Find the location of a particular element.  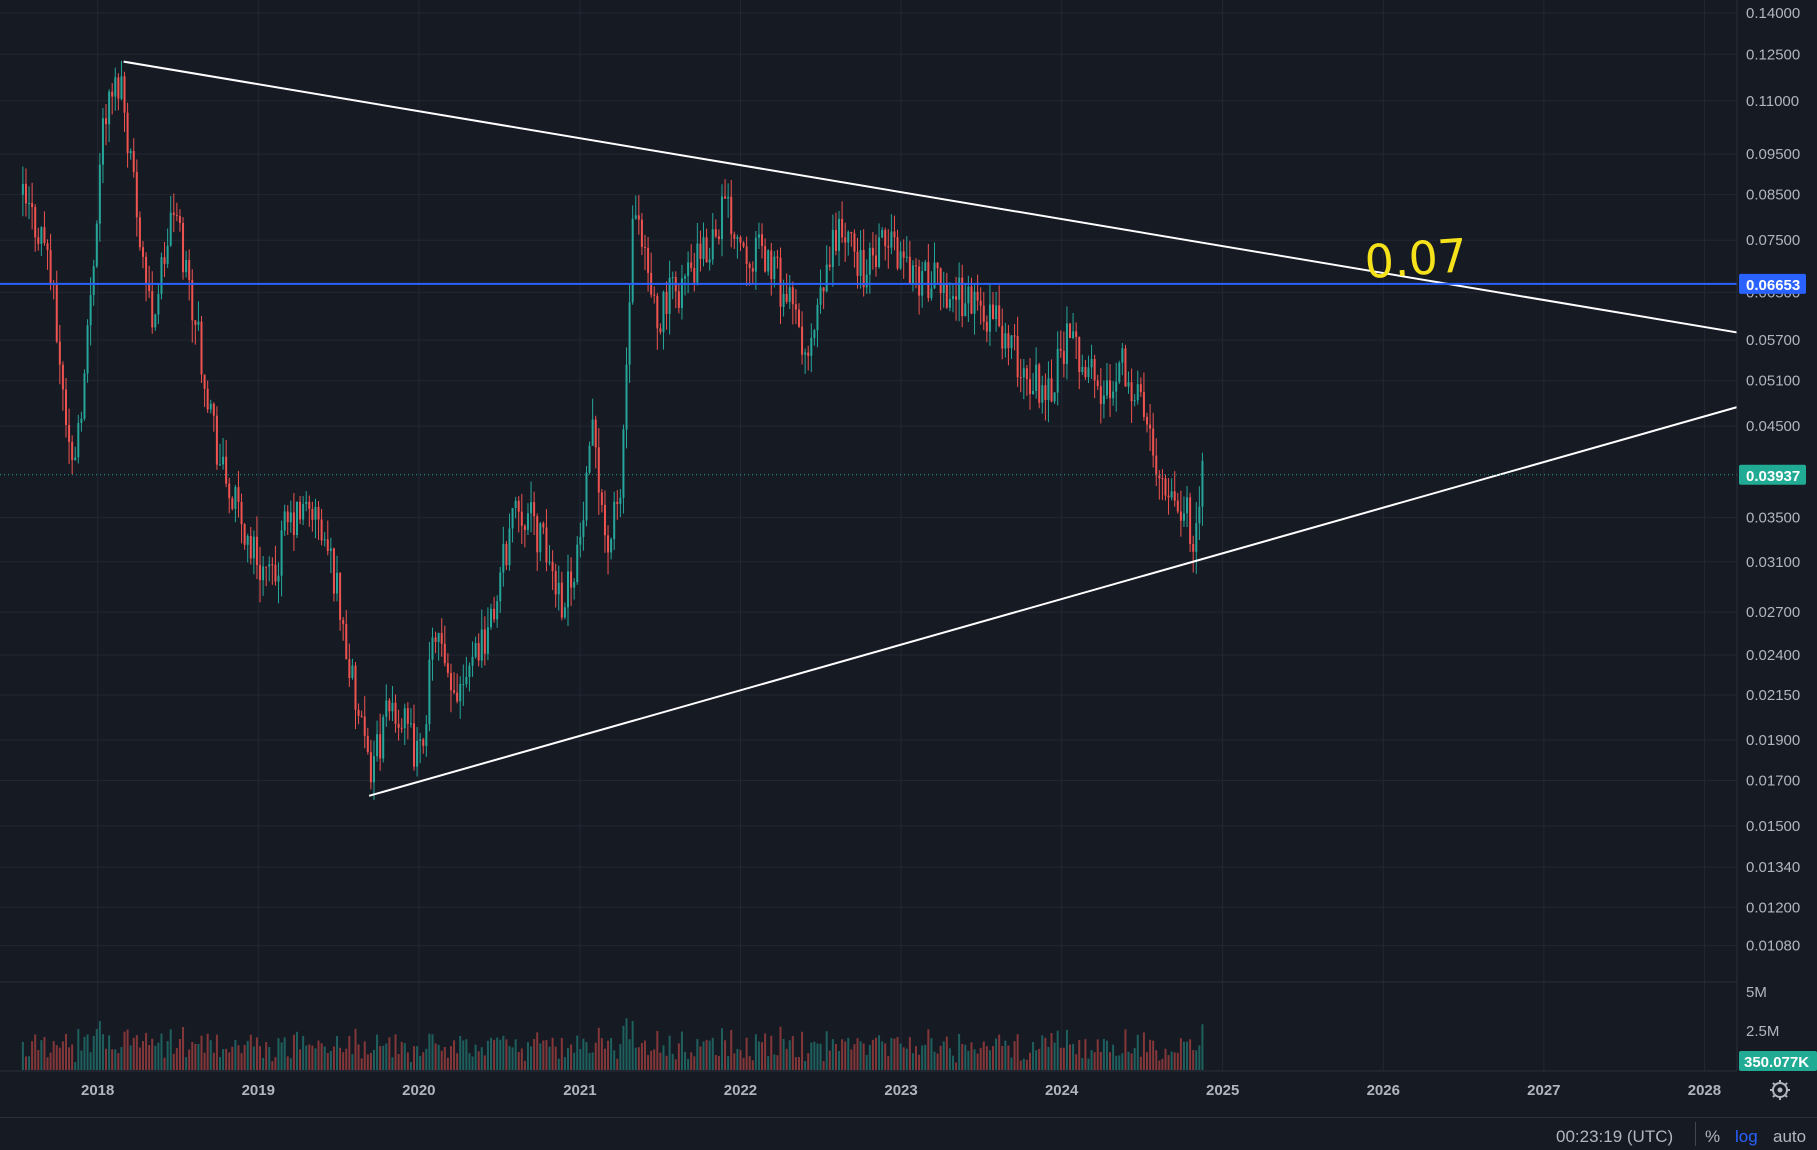

auto-toggle: auto is located at coordinates (1790, 1136).